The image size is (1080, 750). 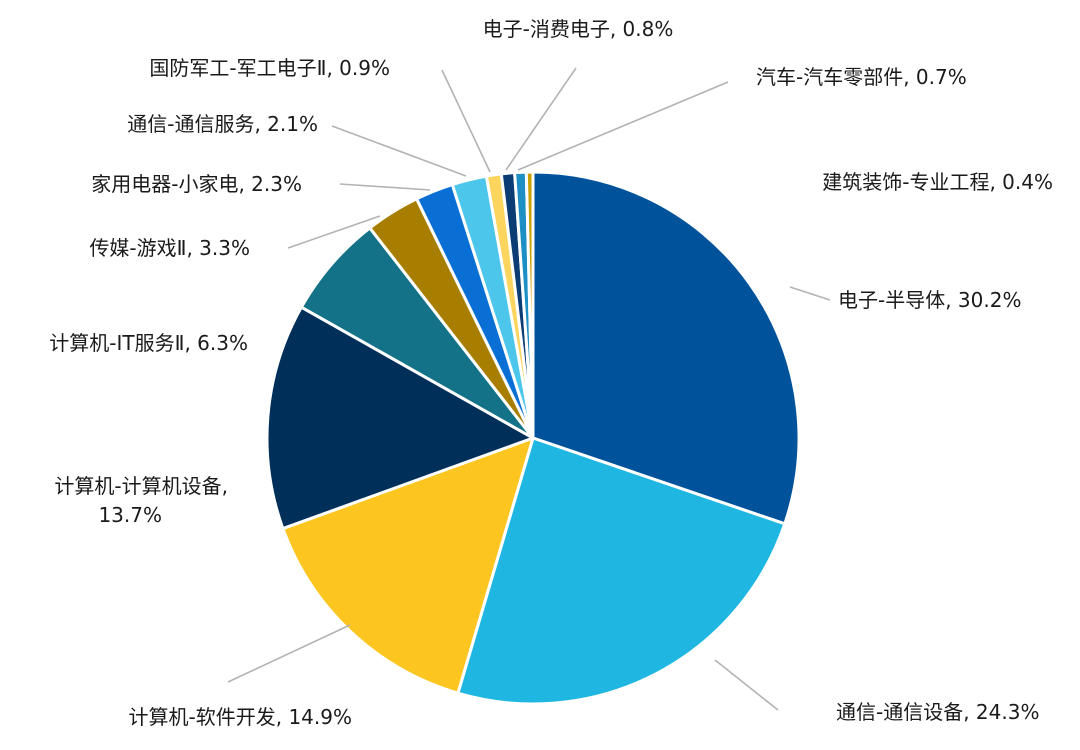 What do you see at coordinates (240, 717) in the screenshot?
I see `slice-label-3: 计算机-软件开发, 14.9%` at bounding box center [240, 717].